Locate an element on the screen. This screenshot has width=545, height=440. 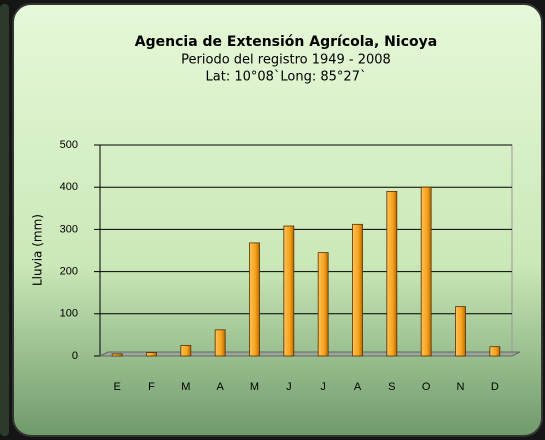
side-strip is located at coordinates (4, 220).